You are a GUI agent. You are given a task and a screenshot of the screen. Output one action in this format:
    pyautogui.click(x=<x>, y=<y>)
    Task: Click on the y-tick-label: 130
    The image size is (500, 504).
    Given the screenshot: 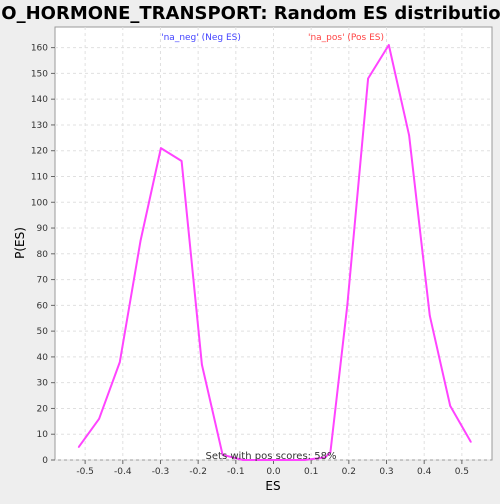 What is the action you would take?
    pyautogui.click(x=39, y=126)
    